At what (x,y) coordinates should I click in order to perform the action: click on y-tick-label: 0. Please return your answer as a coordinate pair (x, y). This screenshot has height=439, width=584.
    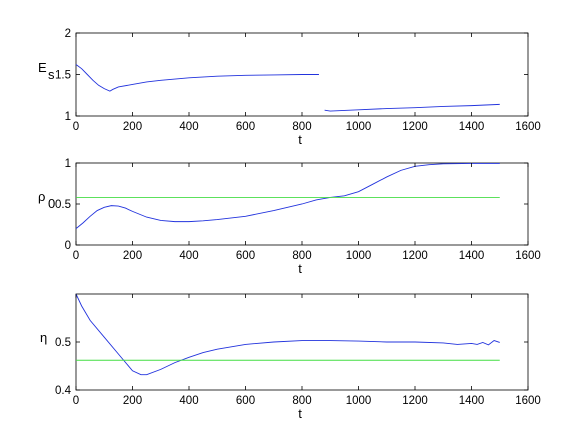
    Looking at the image, I should click on (68, 246).